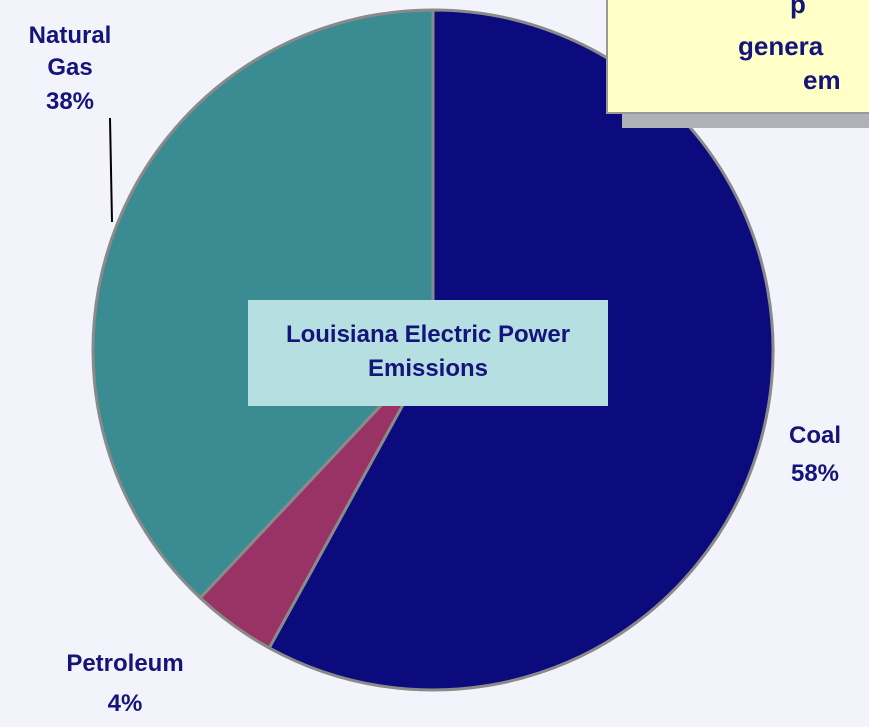 The height and width of the screenshot is (727, 869). What do you see at coordinates (428, 353) in the screenshot?
I see `chart-title: Louisiana Electric Power Emissions` at bounding box center [428, 353].